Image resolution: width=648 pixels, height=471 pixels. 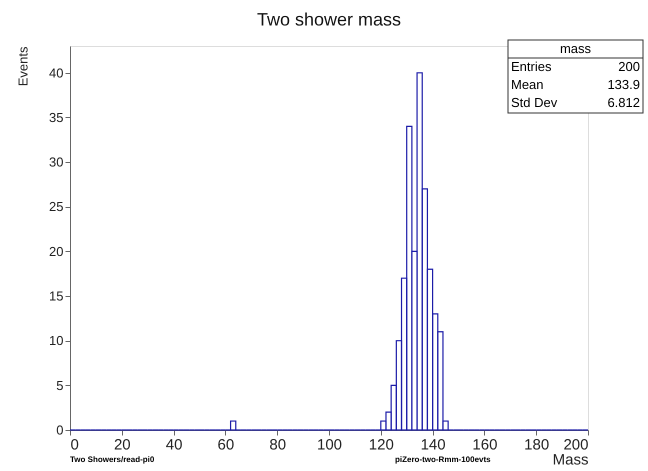 What do you see at coordinates (575, 445) in the screenshot?
I see `x-tick-label: 200` at bounding box center [575, 445].